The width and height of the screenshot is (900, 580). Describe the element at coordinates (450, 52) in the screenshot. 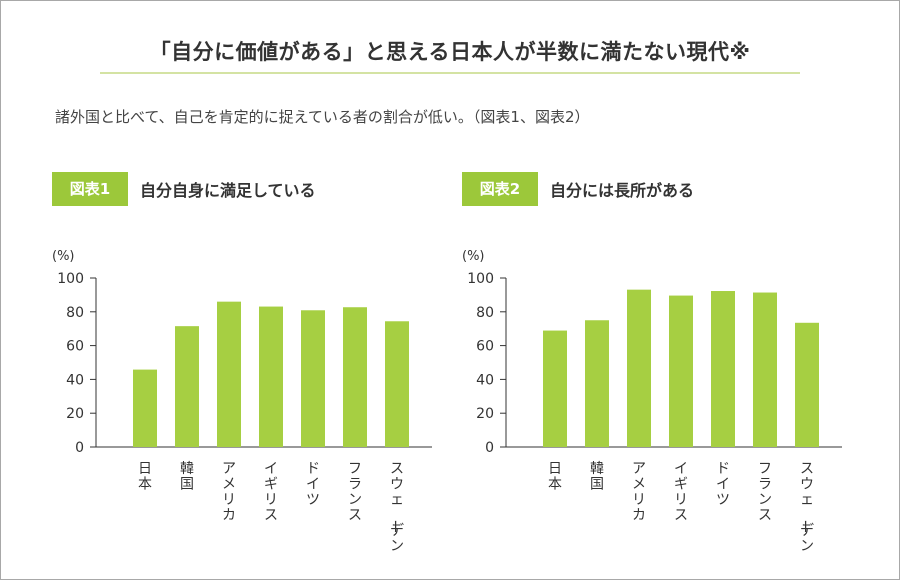

I see `page-title: 「自分に価値がある」と思える日本人が半数に満たない現代※` at that location.